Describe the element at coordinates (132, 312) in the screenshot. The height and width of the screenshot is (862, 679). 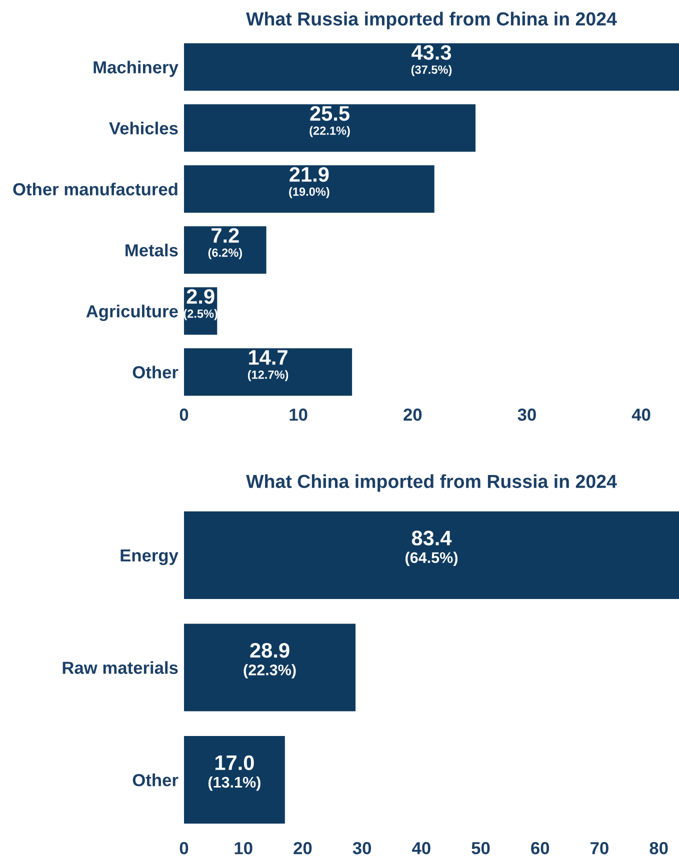
I see `y-tick-label: Agriculture` at that location.